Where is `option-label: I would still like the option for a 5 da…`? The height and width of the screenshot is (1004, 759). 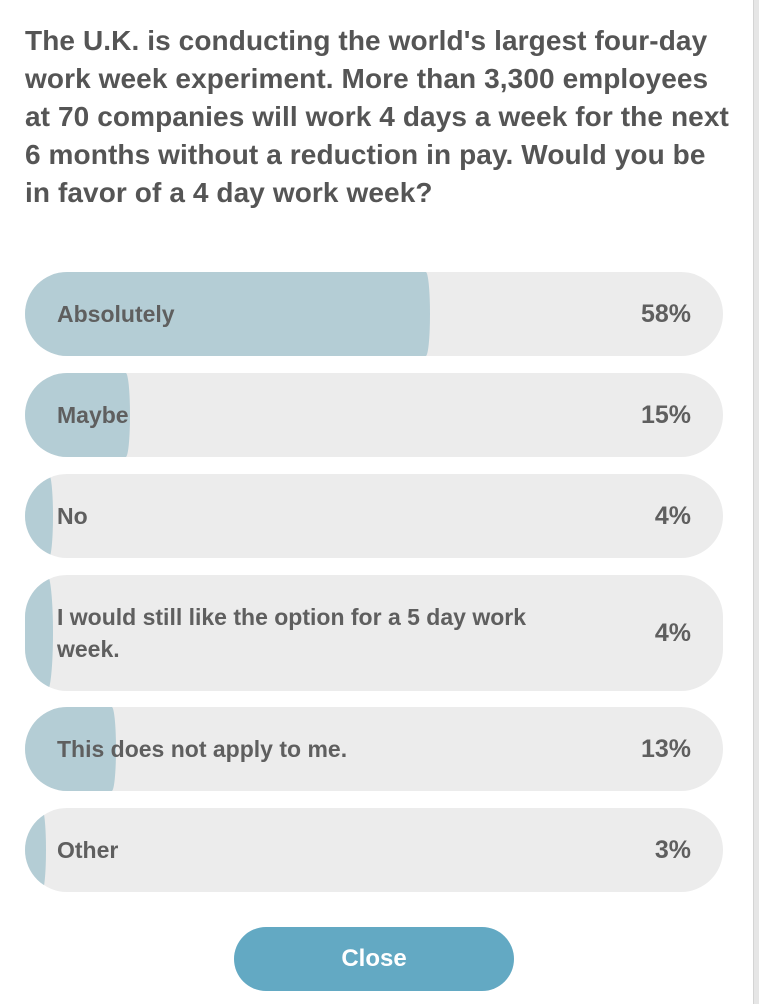
option-label: I would still like the option for a 5 da… is located at coordinates (292, 633).